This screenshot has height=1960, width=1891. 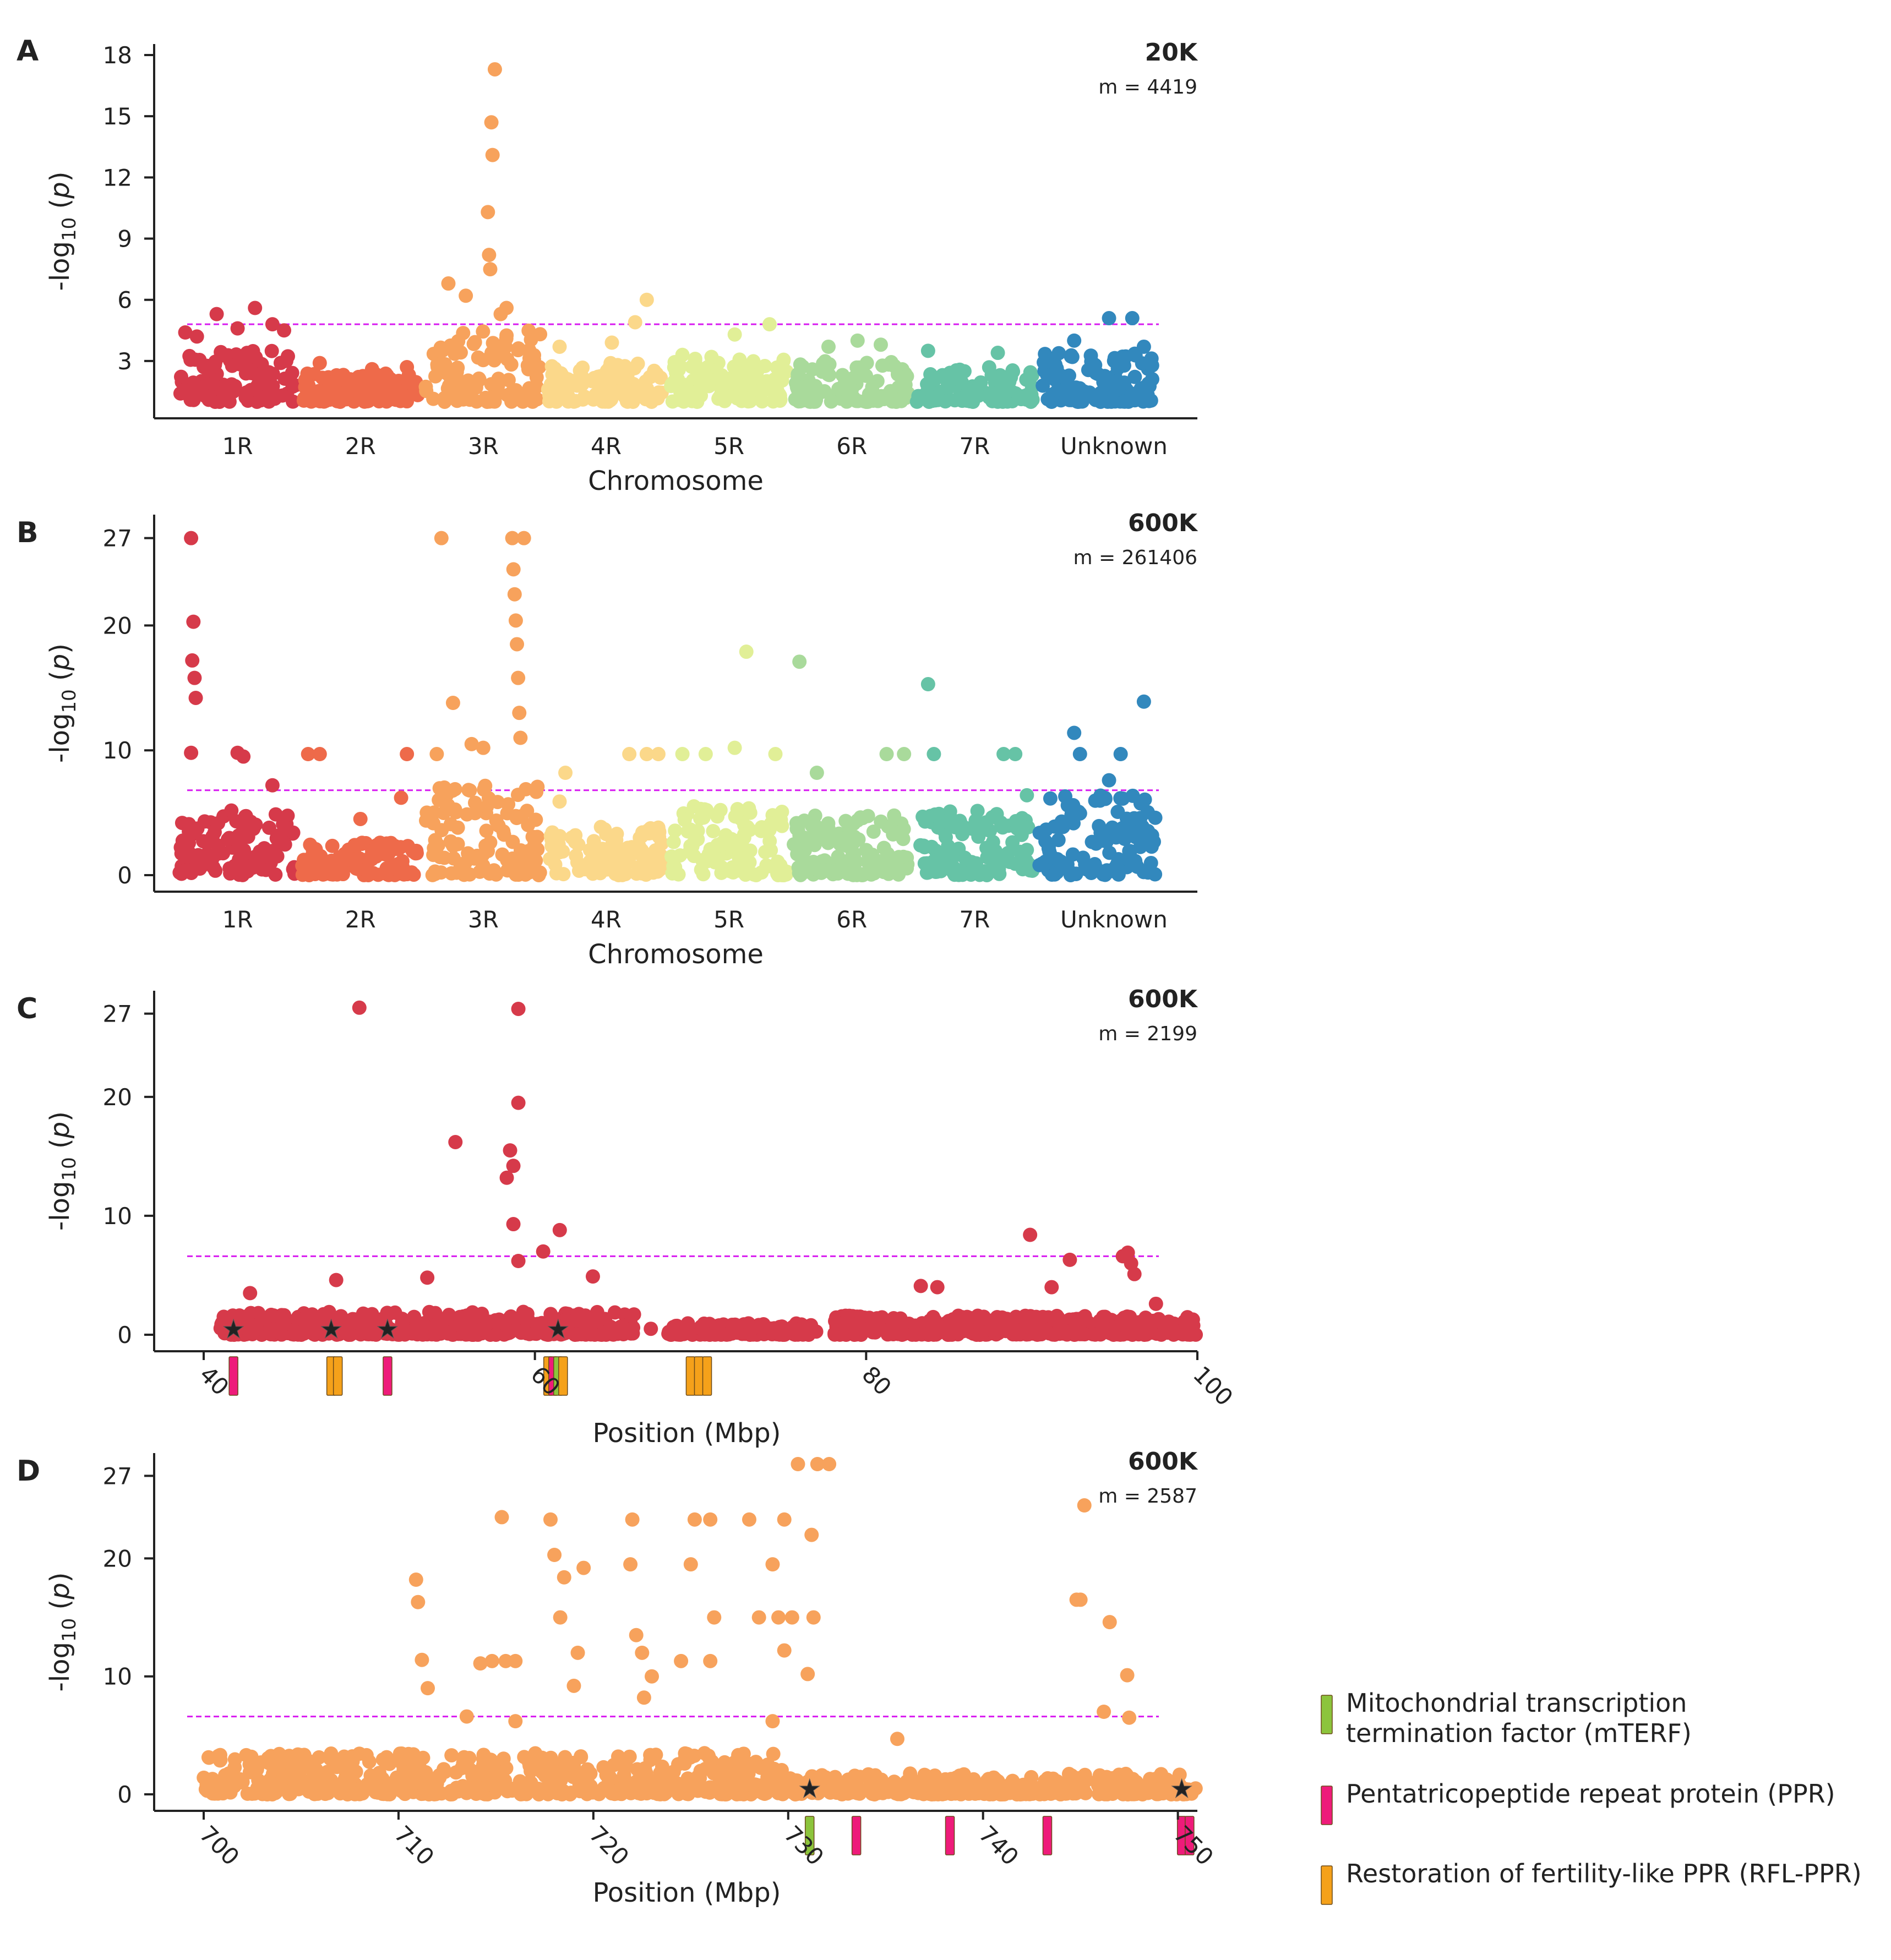 I want to click on x-tick-label: 4R, so click(x=606, y=920).